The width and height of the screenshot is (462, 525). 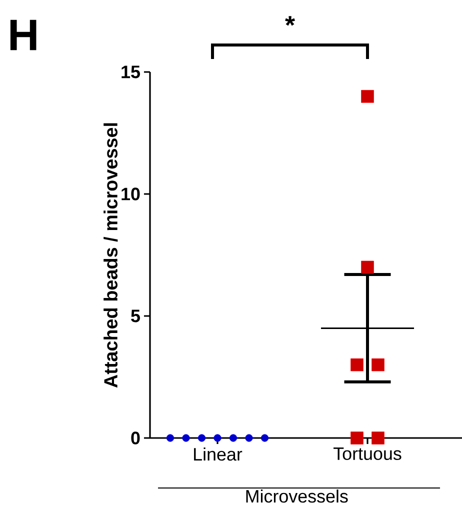 What do you see at coordinates (135, 438) in the screenshot?
I see `y-tick-label: 0` at bounding box center [135, 438].